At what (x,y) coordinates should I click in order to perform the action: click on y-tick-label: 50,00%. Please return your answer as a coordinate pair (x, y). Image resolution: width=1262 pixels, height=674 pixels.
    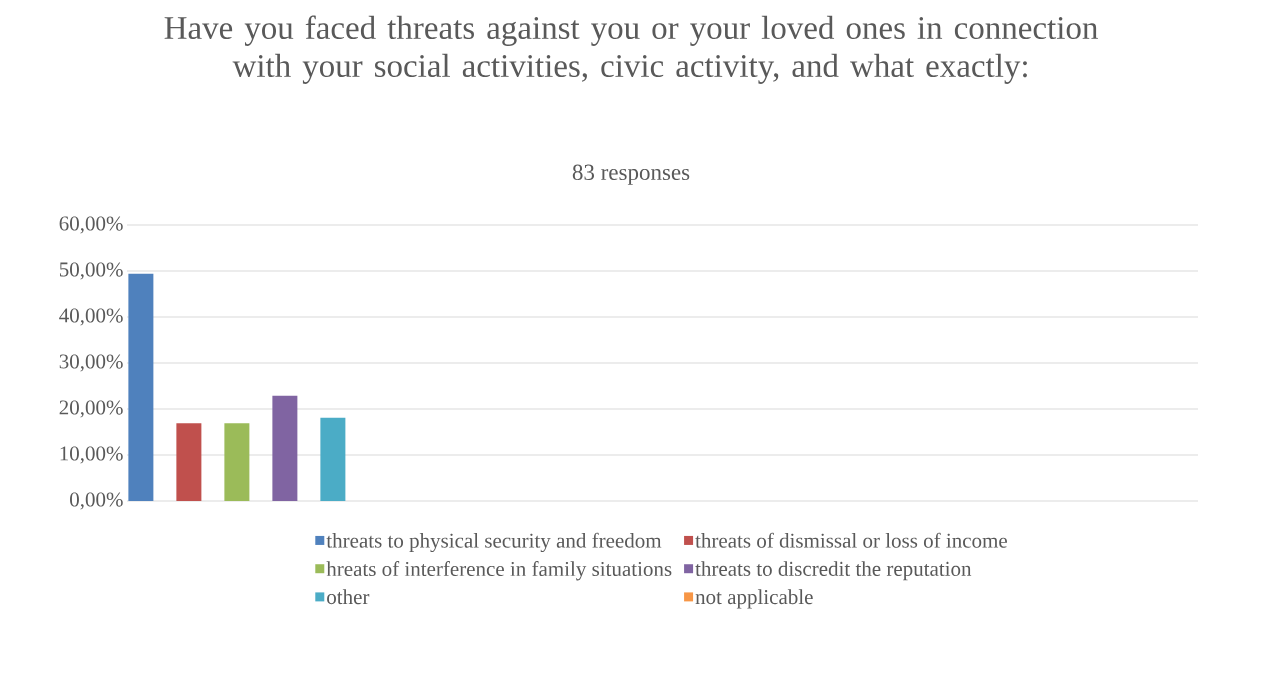
    Looking at the image, I should click on (91, 271).